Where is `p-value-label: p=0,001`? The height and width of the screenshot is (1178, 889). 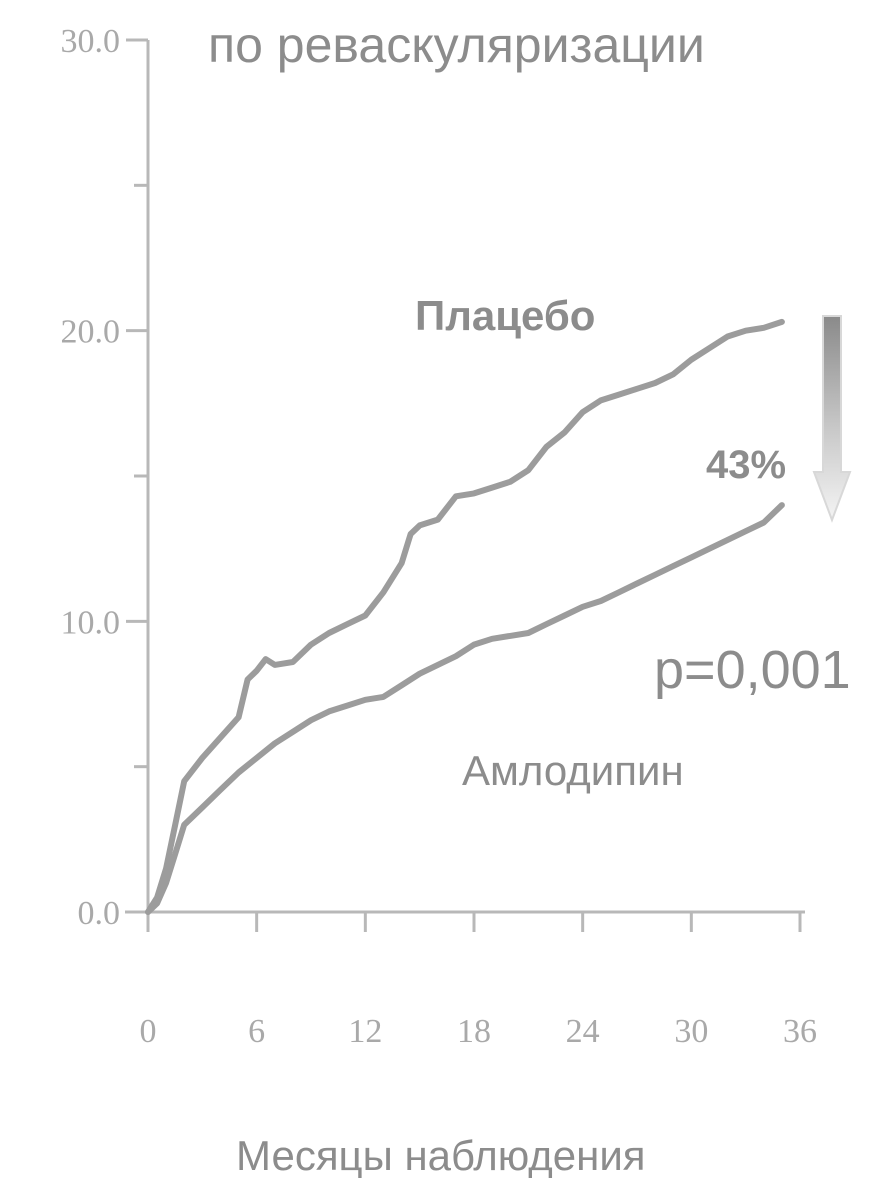 p-value-label: p=0,001 is located at coordinates (752, 670).